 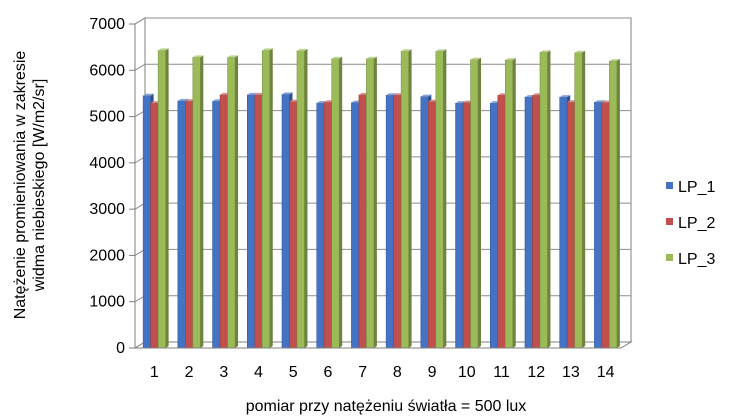 I want to click on plot-floor, so click(x=383, y=345).